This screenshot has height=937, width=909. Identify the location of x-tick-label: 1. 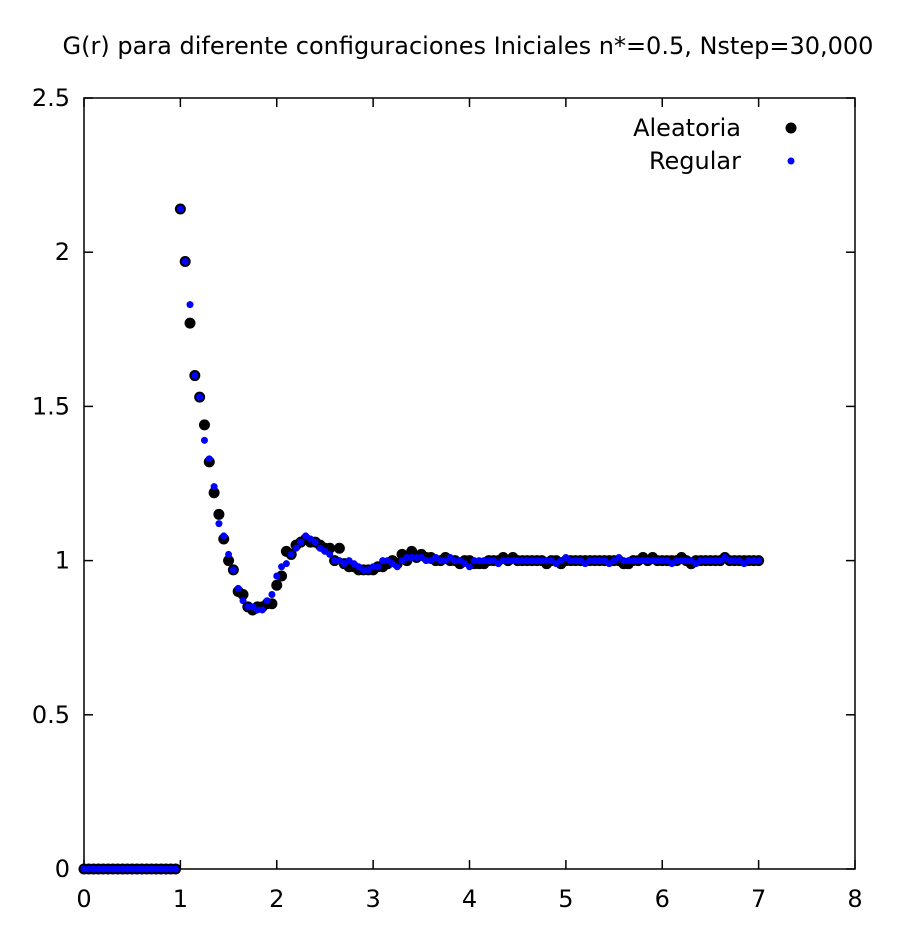
(180, 899).